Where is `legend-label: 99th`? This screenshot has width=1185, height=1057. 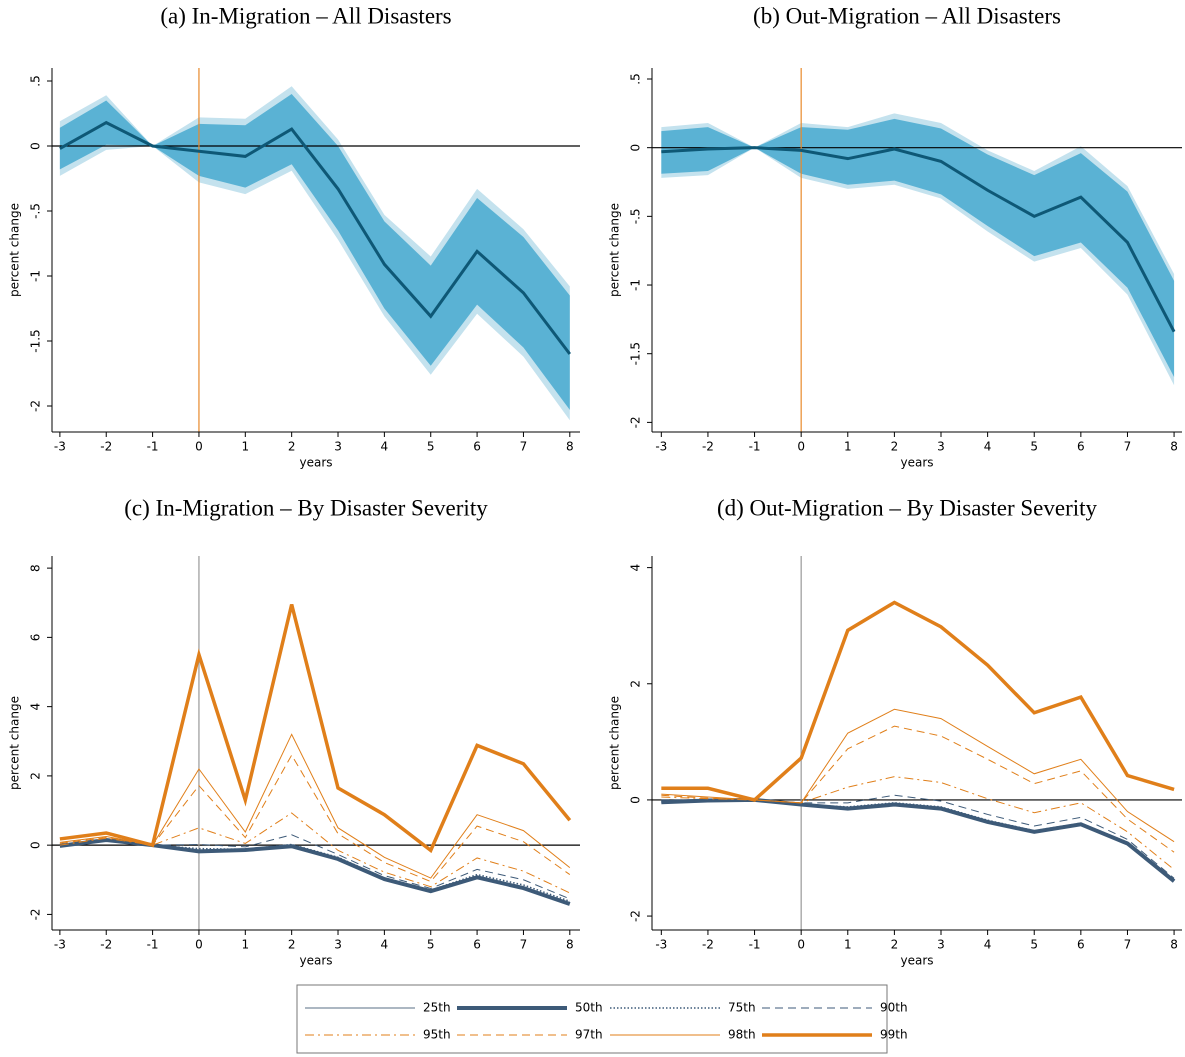 legend-label: 99th is located at coordinates (894, 1035).